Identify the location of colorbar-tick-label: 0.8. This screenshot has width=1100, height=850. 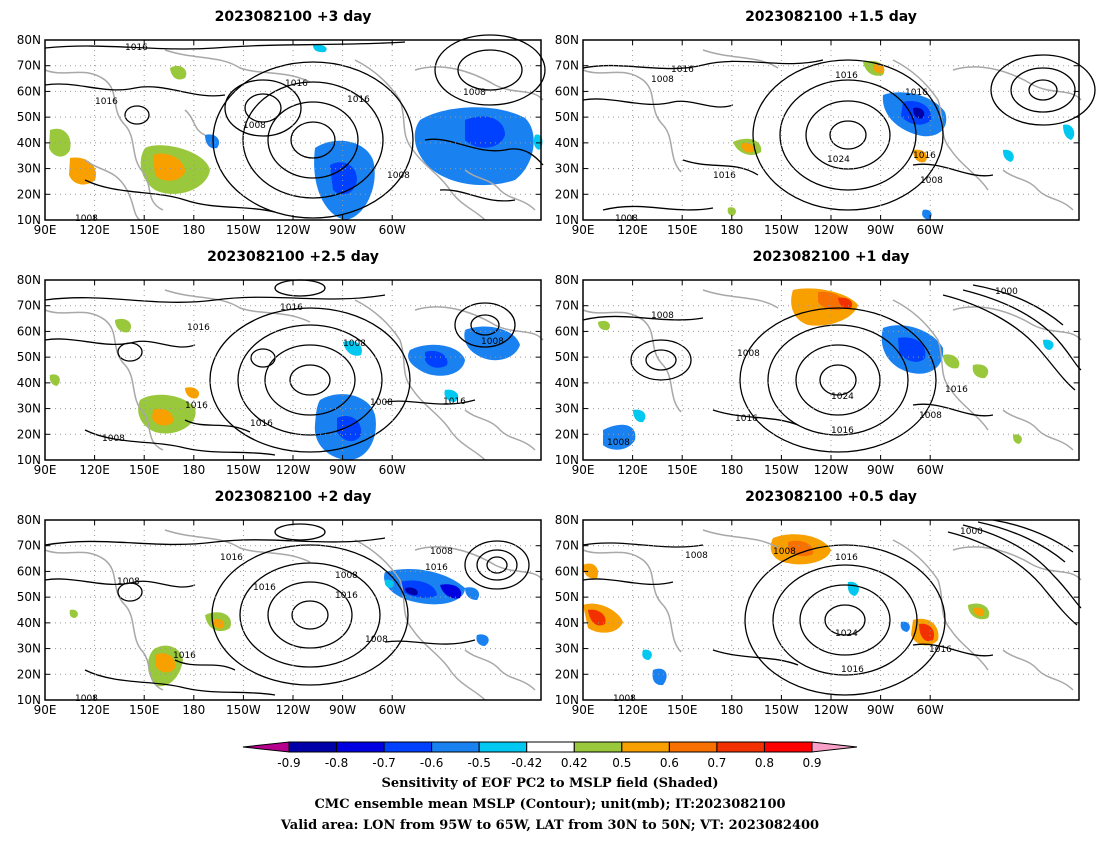
(764, 763).